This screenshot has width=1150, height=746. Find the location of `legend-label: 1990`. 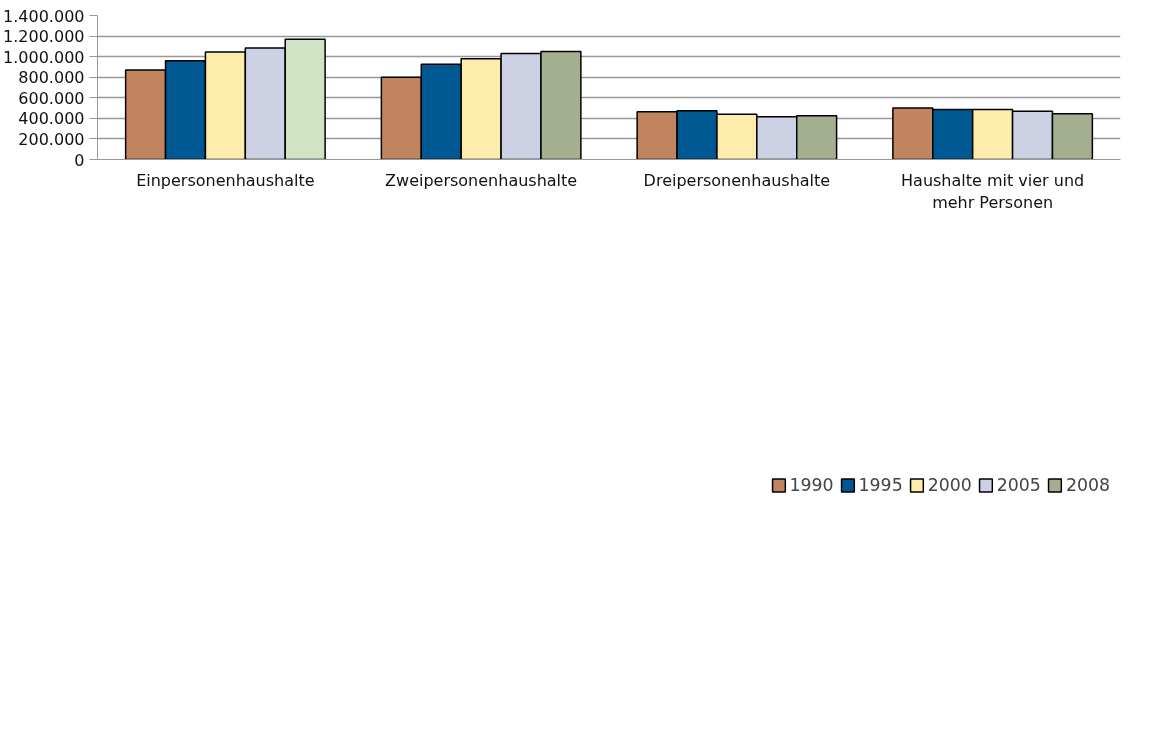

legend-label: 1990 is located at coordinates (811, 485).